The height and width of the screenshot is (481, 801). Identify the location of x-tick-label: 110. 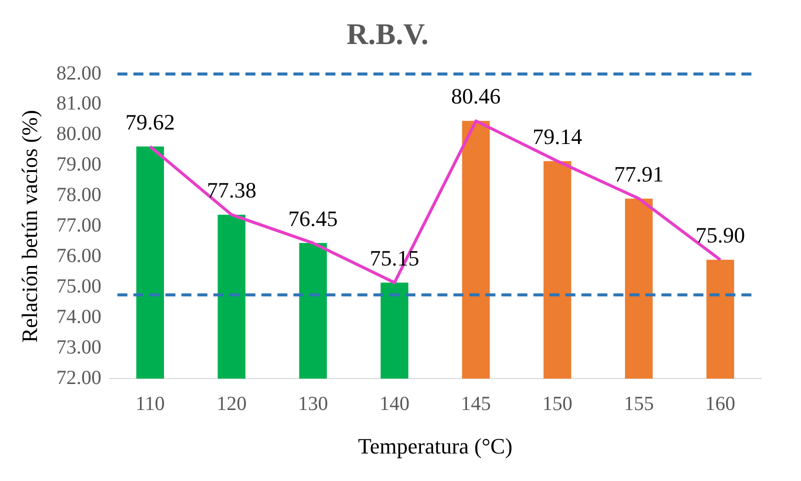
(150, 403).